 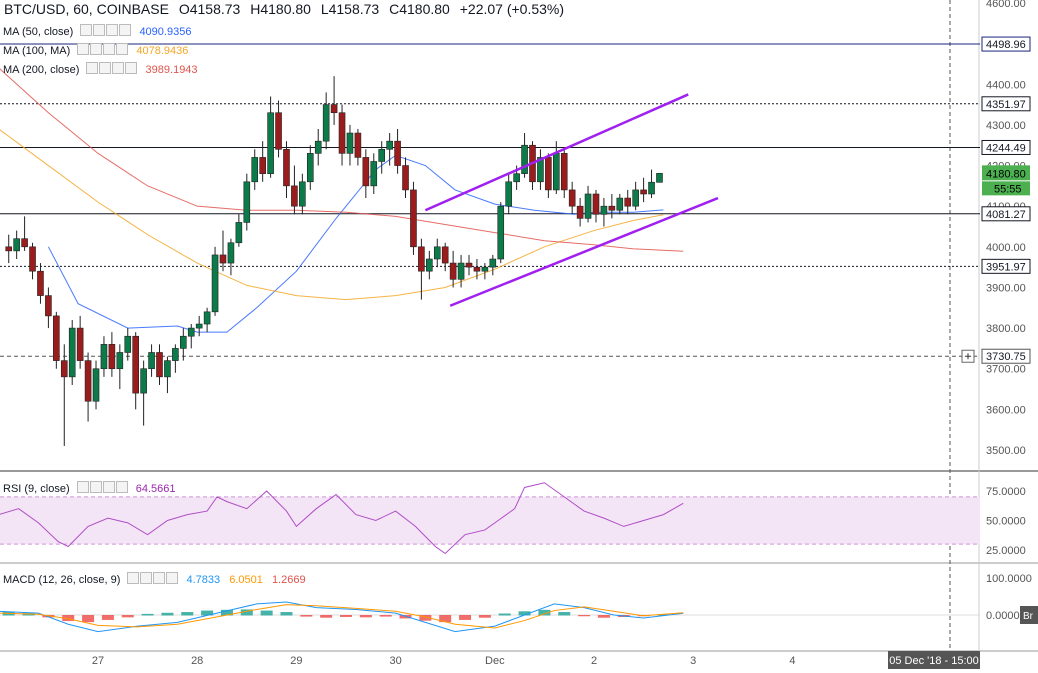 I want to click on macd-signal-line, so click(x=342, y=616).